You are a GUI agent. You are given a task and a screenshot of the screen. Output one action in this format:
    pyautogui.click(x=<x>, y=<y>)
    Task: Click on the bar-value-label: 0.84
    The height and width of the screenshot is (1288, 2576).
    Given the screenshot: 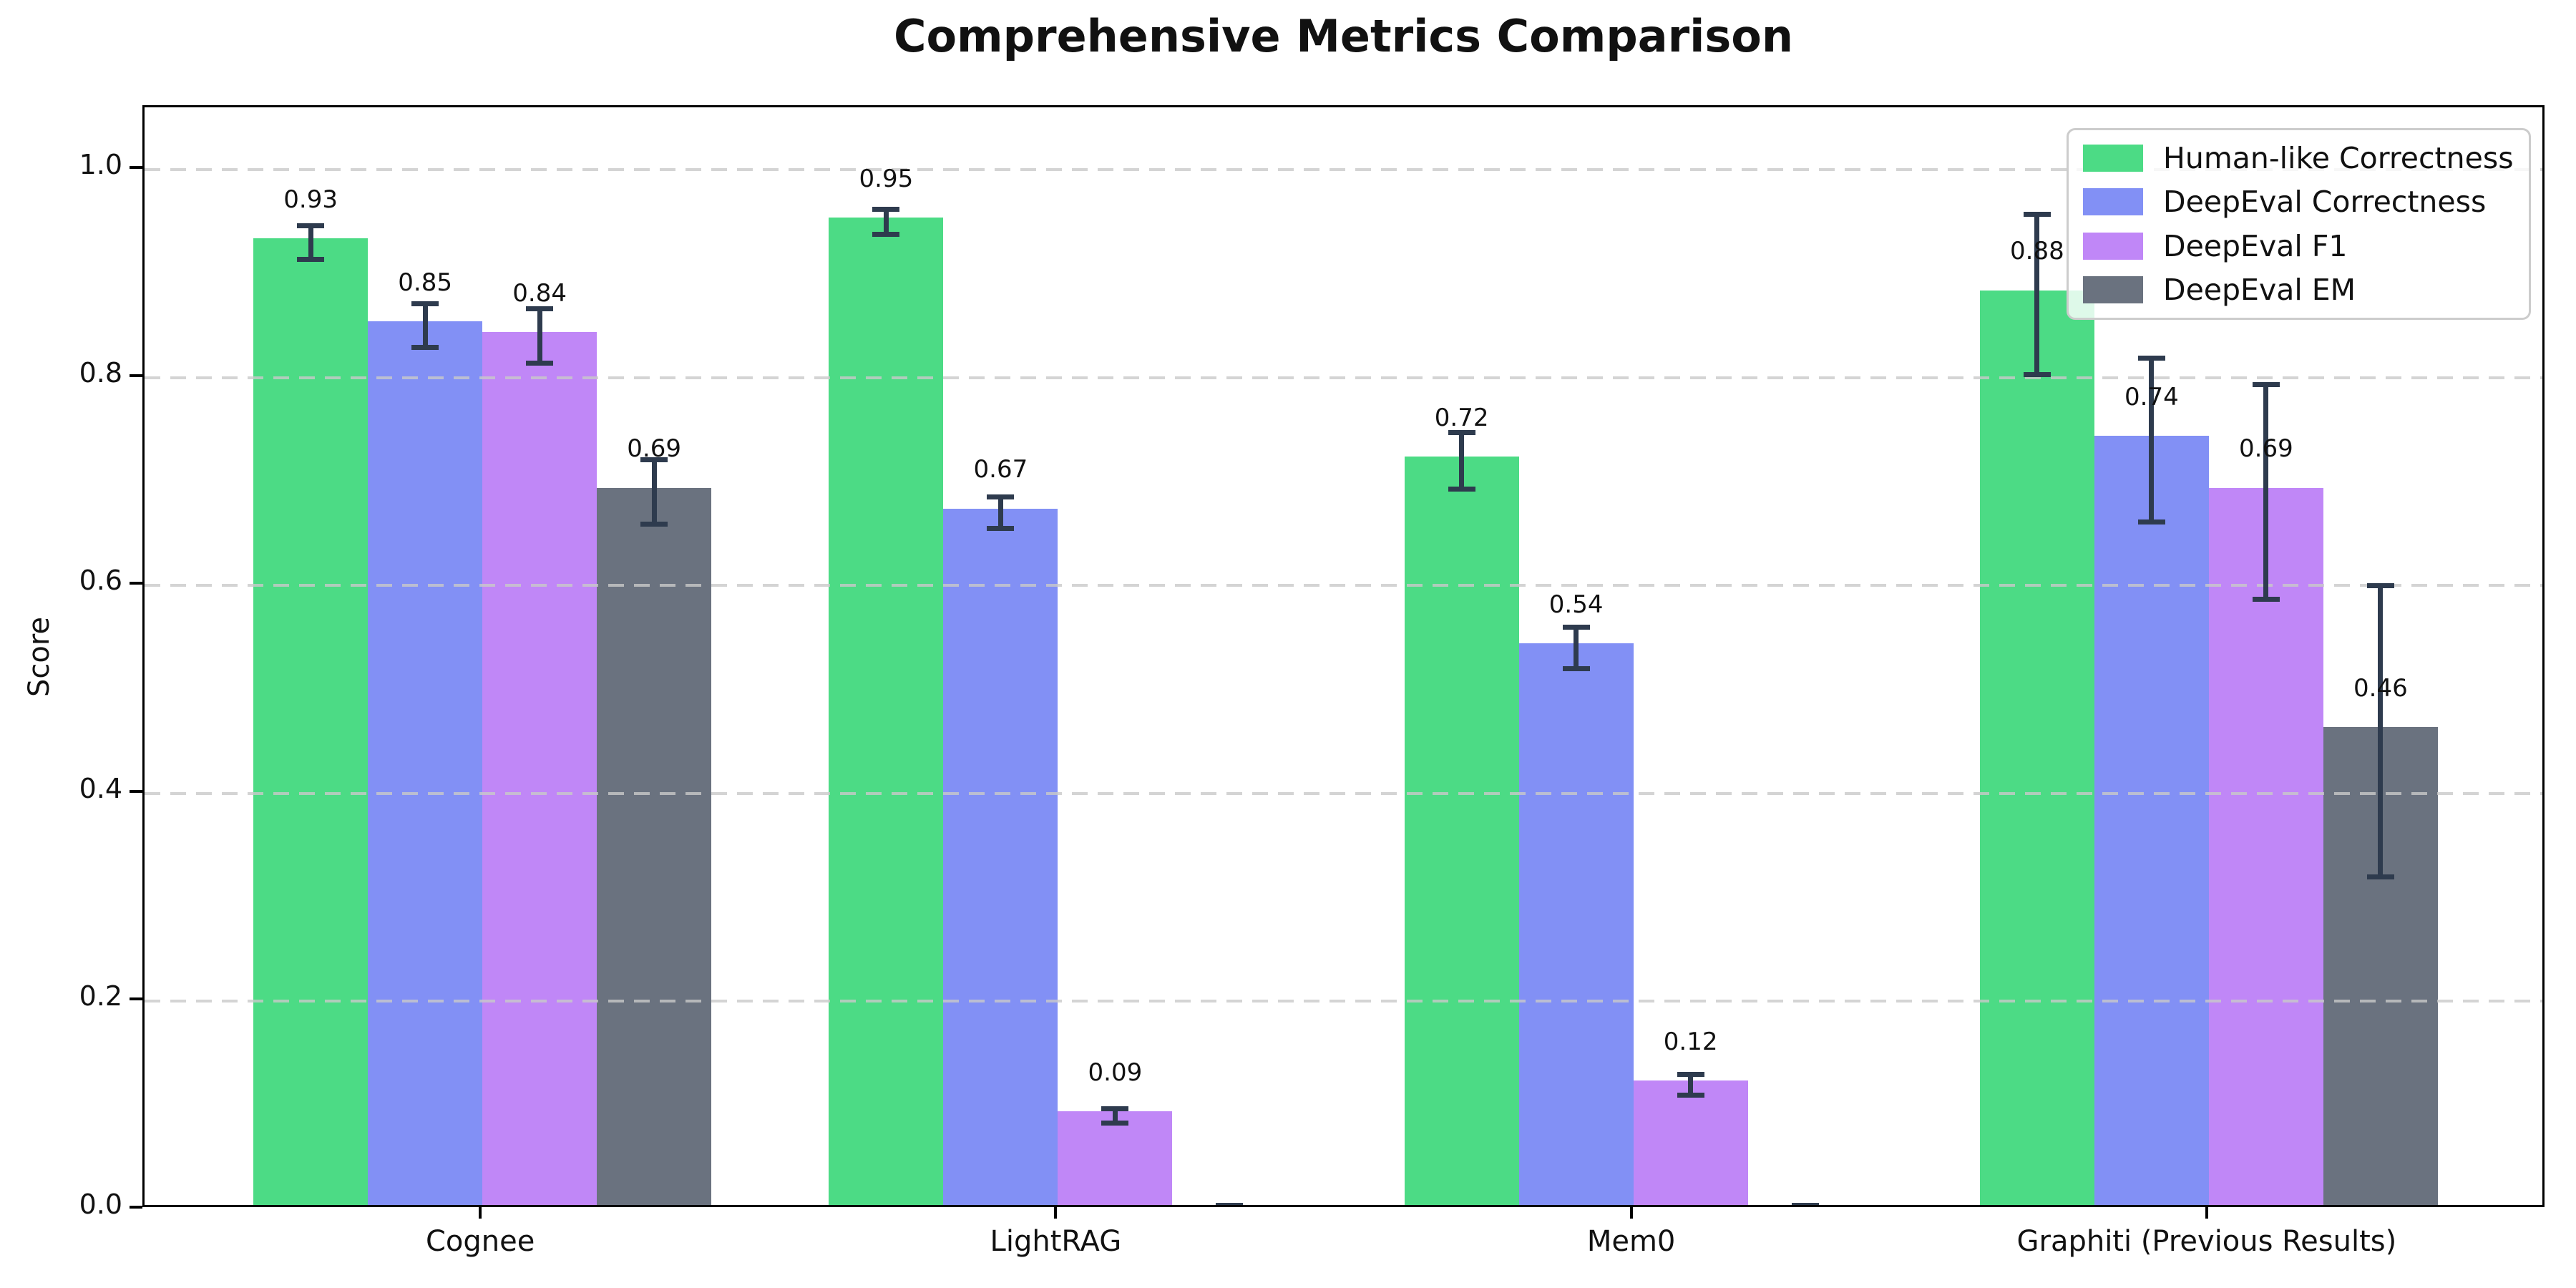 What is the action you would take?
    pyautogui.click(x=539, y=293)
    